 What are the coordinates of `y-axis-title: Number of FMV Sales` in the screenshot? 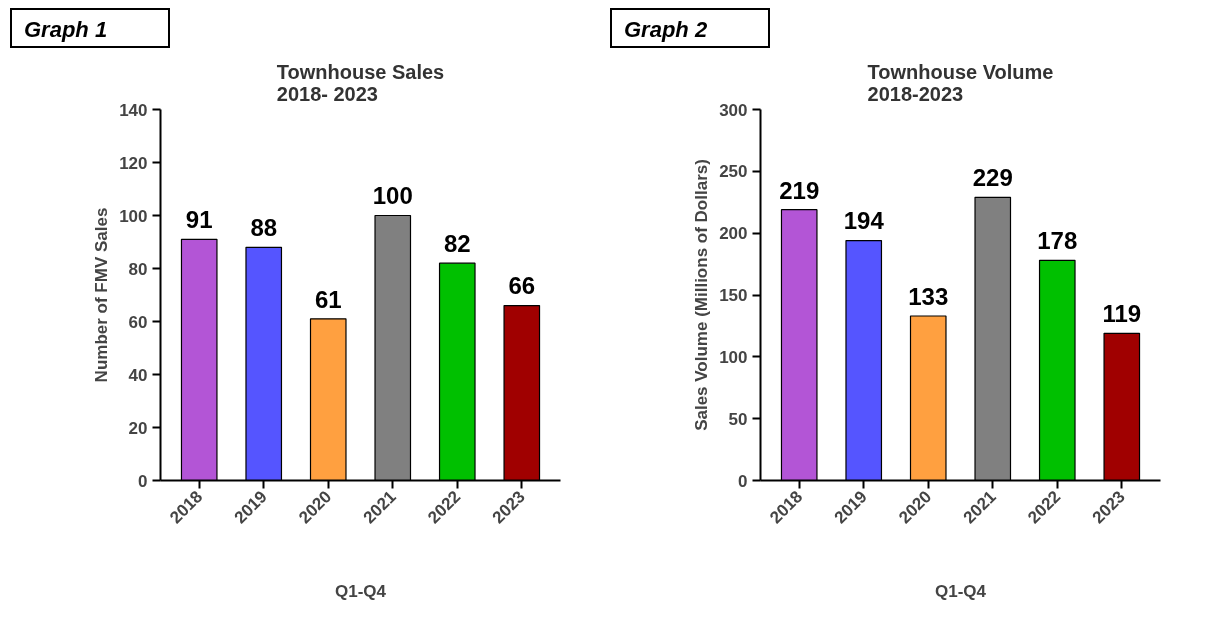 It's located at (102, 295).